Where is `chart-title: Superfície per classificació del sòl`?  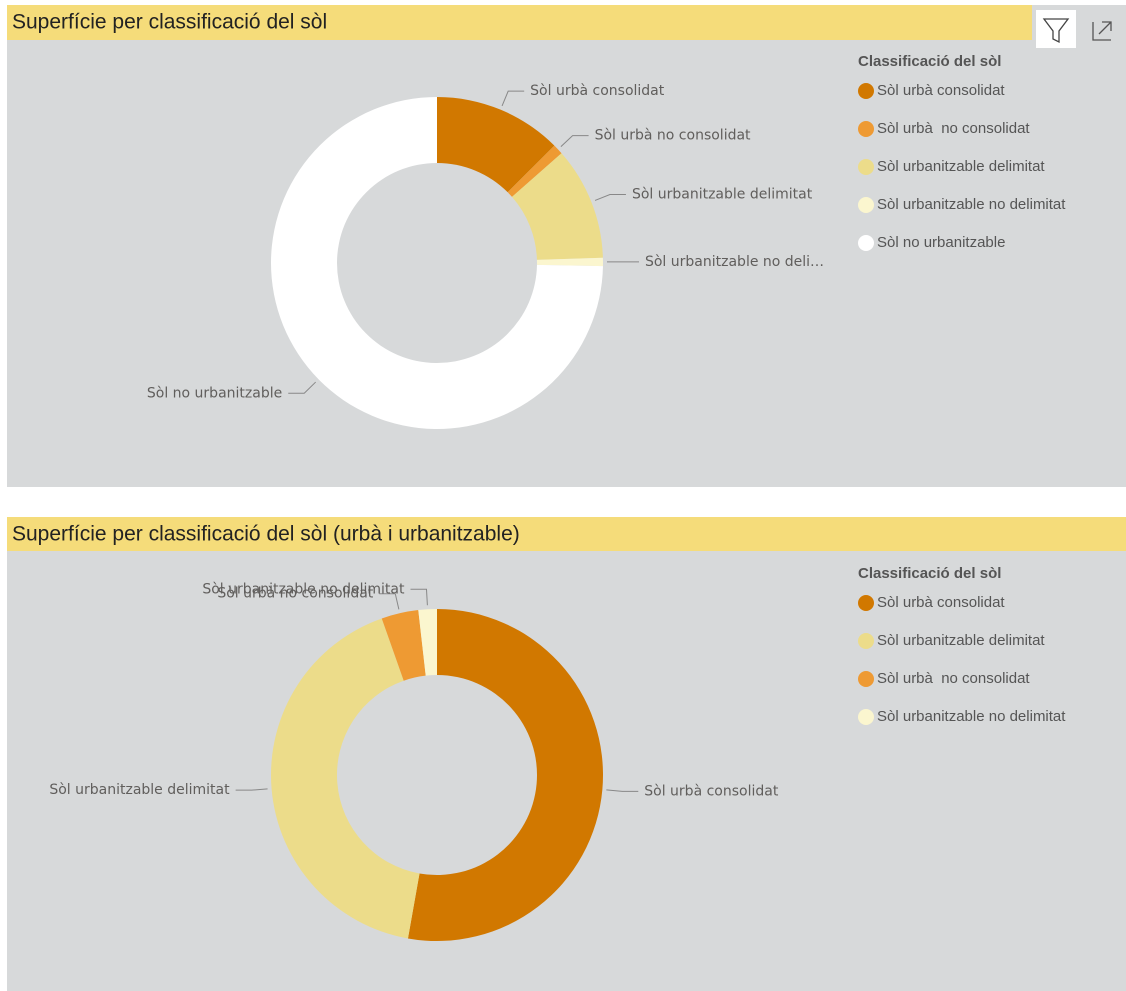
chart-title: Superfície per classificació del sòl is located at coordinates (169, 22).